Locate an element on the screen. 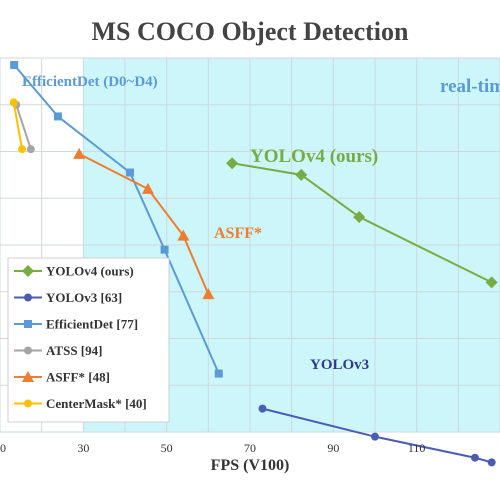 The width and height of the screenshot is (500, 500). legend-item-label: EfficientDet [77] is located at coordinates (92, 324).